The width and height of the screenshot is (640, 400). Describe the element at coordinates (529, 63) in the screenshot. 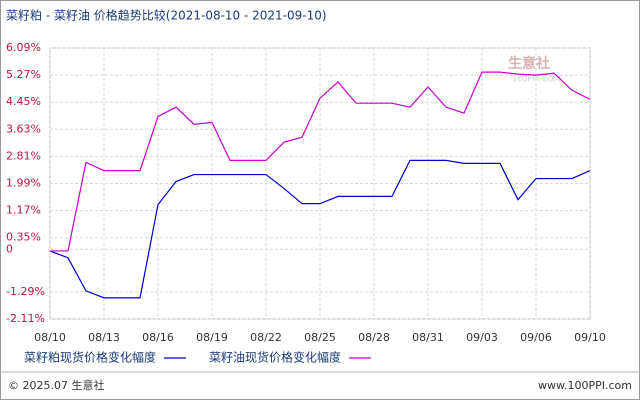

I see `watermark: 生意社` at that location.